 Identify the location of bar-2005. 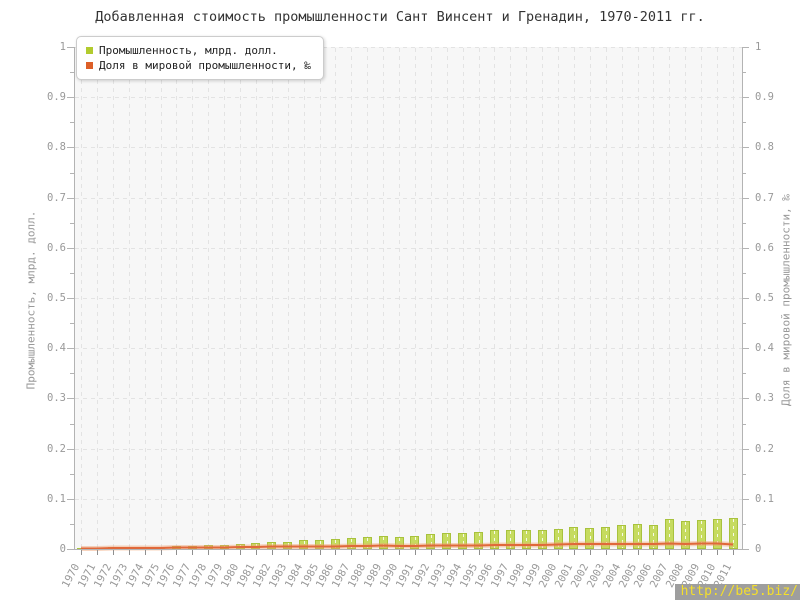
(638, 536).